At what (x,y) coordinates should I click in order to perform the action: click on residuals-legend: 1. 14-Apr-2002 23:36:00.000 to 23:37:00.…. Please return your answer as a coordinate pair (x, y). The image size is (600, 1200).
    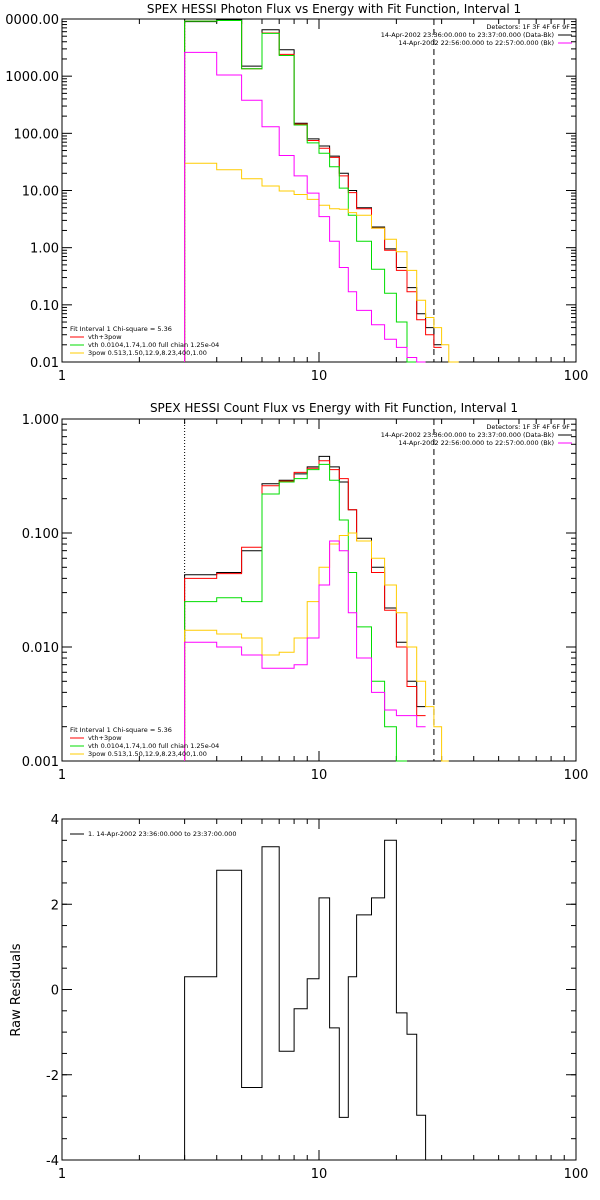
    Looking at the image, I should click on (153, 834).